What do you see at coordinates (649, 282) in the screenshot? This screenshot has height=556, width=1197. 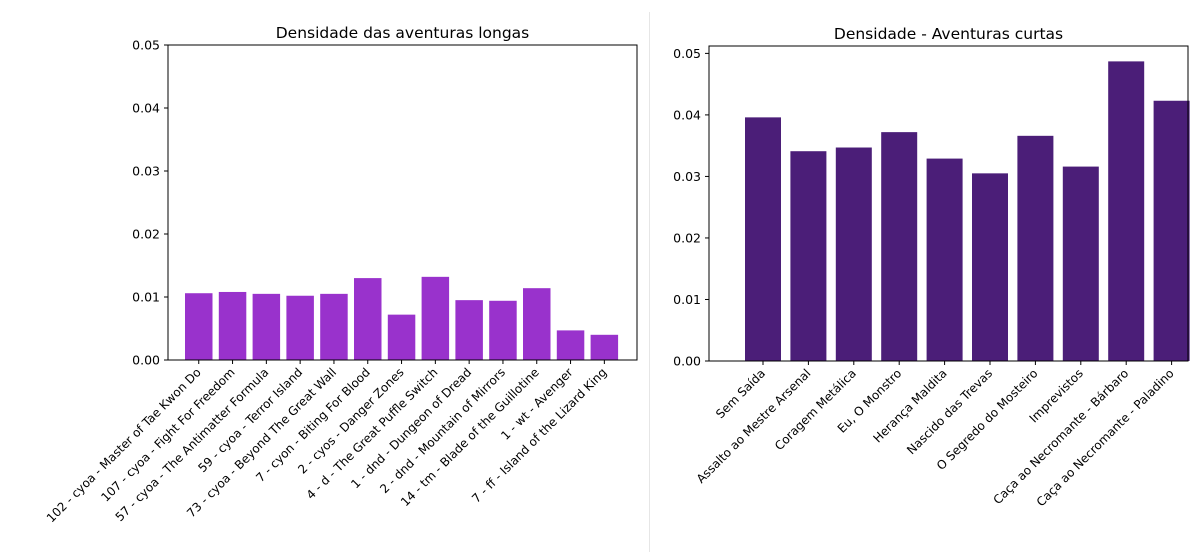 I see `panel-divider` at bounding box center [649, 282].